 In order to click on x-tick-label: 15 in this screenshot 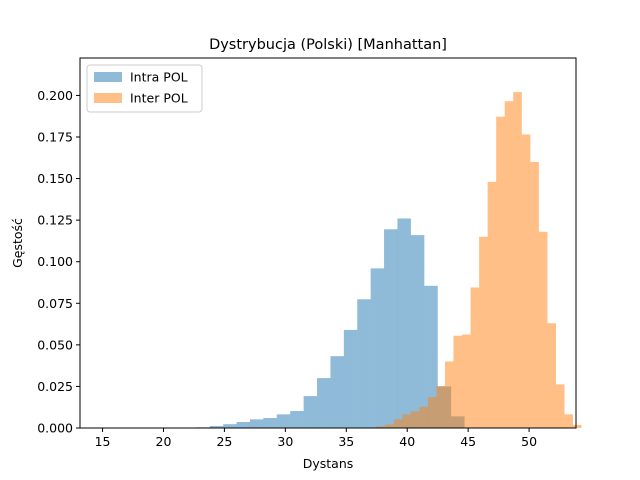, I will do `click(103, 441)`.